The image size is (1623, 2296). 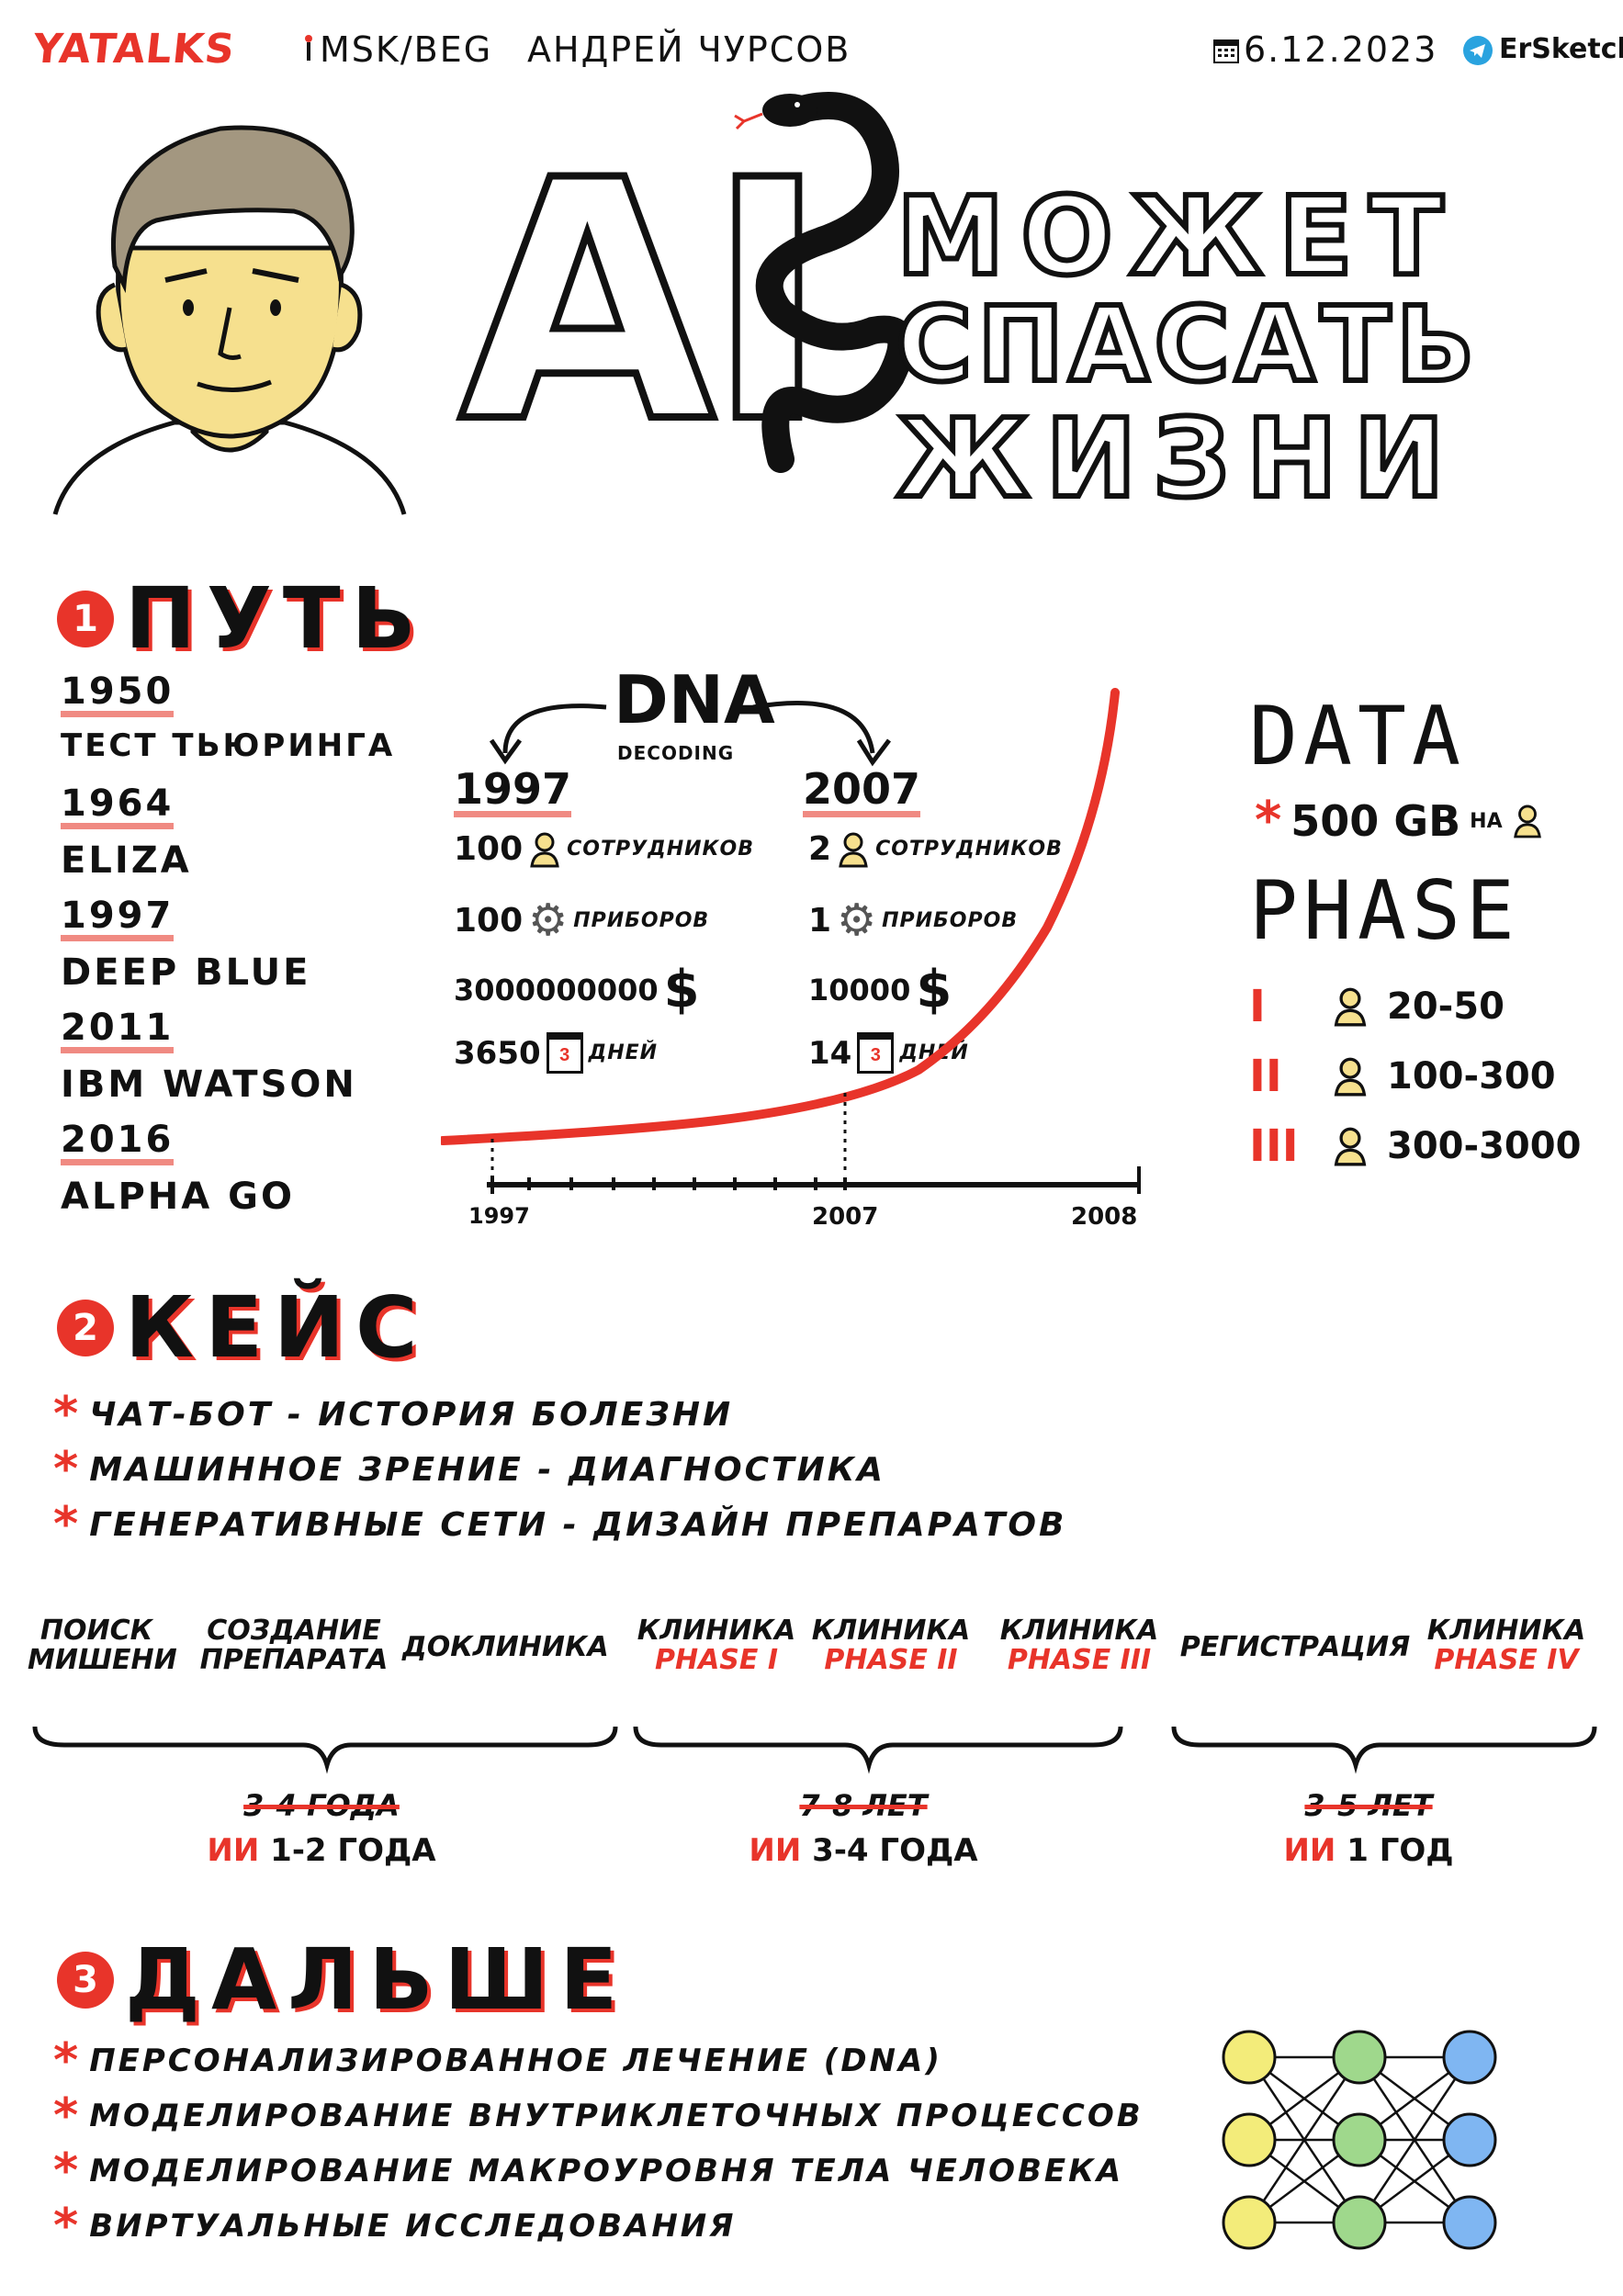 What do you see at coordinates (228, 745) in the screenshot?
I see `timeline-event: ТЕСТ ТЬЮРИНГА` at bounding box center [228, 745].